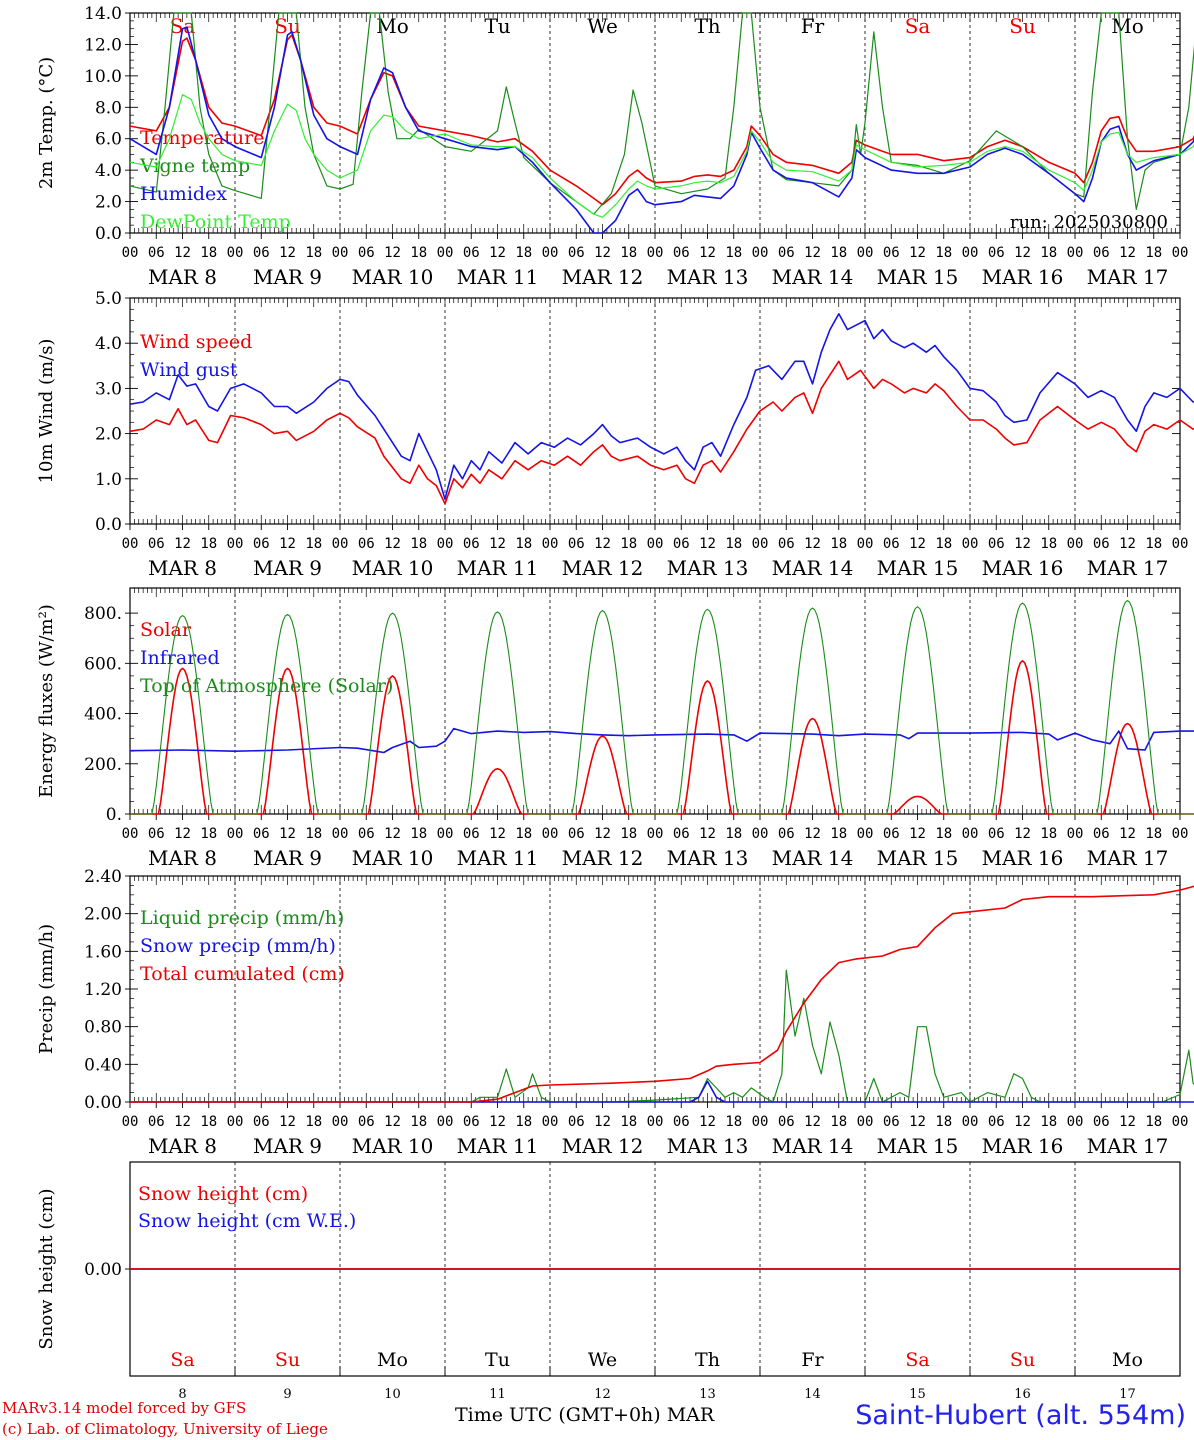  What do you see at coordinates (183, 194) in the screenshot?
I see `legend-series-humidex: Humidex` at bounding box center [183, 194].